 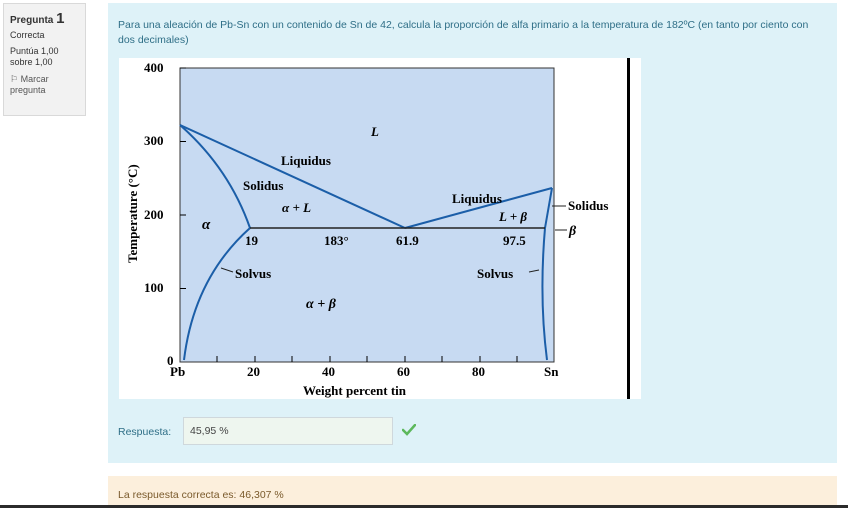 What do you see at coordinates (201, 495) in the screenshot?
I see `correct-answer-text: La respuesta correcta es: 46,307 %` at bounding box center [201, 495].